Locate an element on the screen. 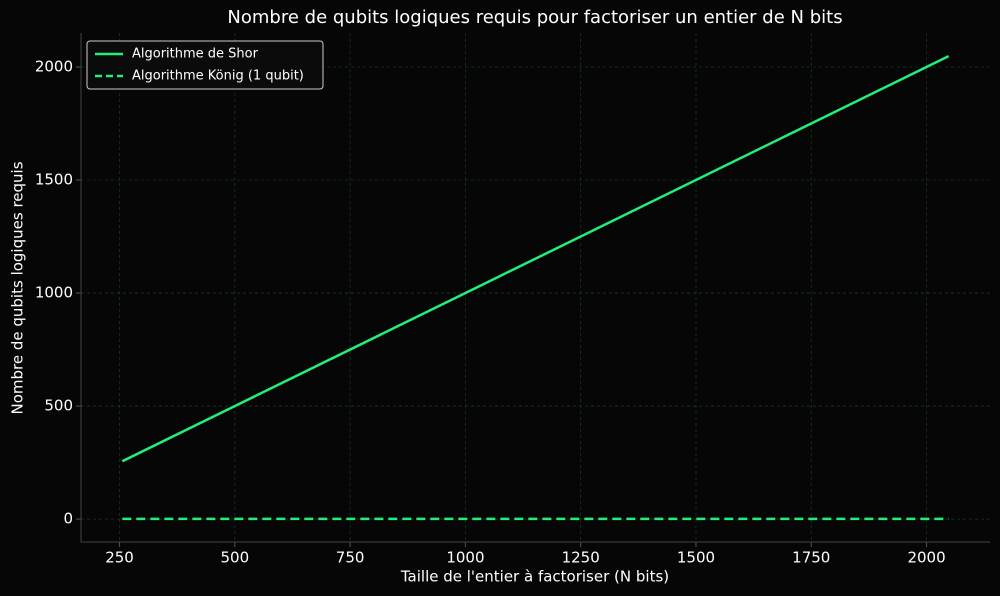 Image resolution: width=1000 pixels, height=596 pixels. y-axis-label: Nombre de qubits logiques requis is located at coordinates (18, 287).